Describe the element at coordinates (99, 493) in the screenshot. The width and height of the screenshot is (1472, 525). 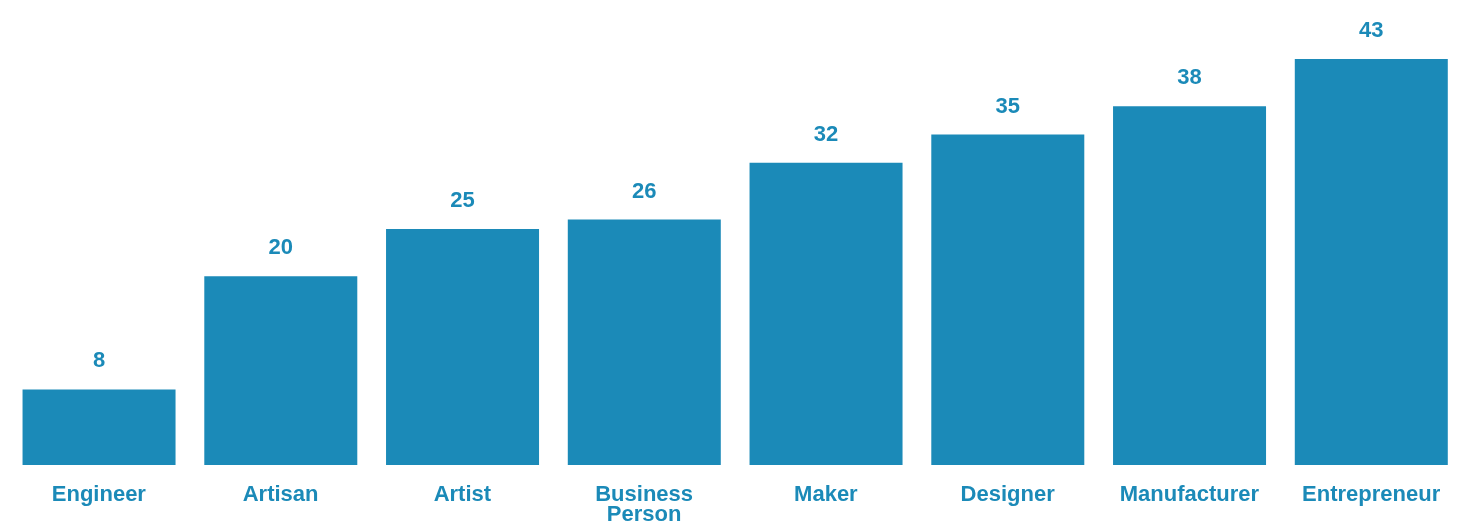
I see `x-tick-label: Engineer` at that location.